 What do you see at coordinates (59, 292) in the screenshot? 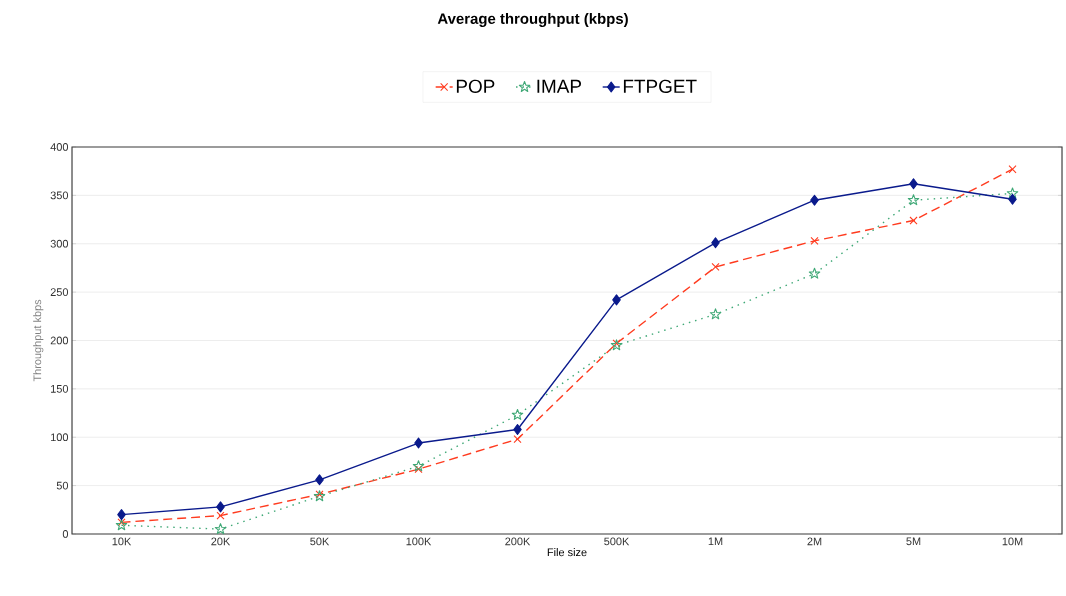
I see `y-tick-label: 250` at bounding box center [59, 292].